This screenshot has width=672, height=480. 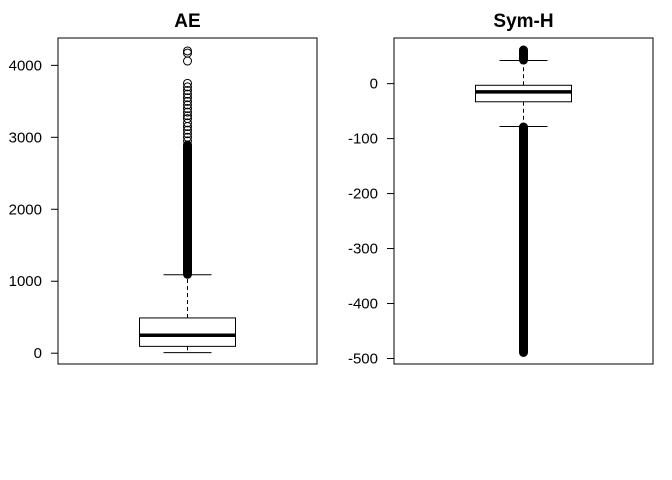 What do you see at coordinates (187, 209) in the screenshot?
I see `ae-dense-outliers` at bounding box center [187, 209].